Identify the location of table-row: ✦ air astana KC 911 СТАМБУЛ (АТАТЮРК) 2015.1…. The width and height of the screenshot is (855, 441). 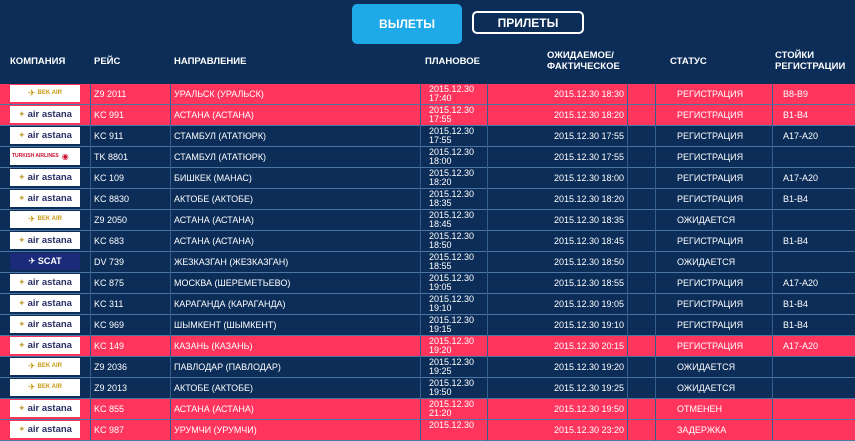
(427, 136).